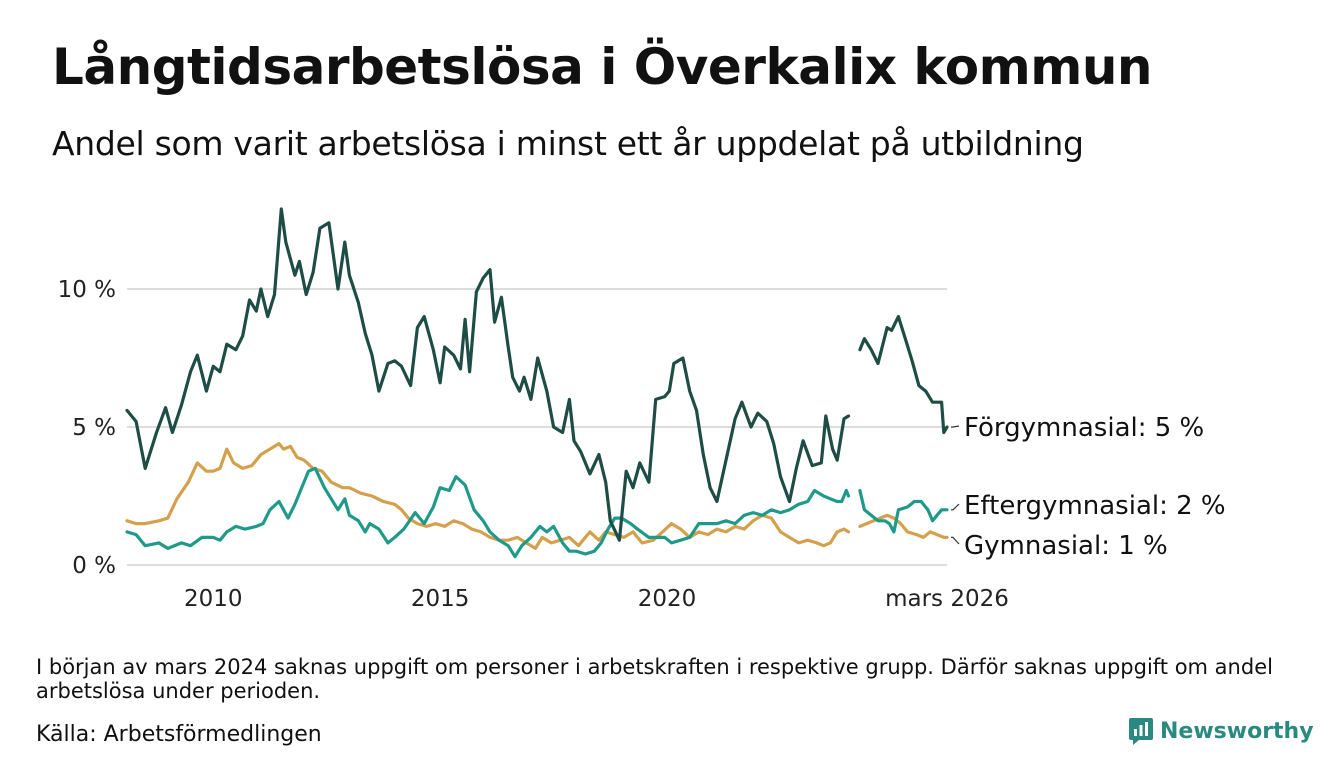 The height and width of the screenshot is (780, 1340). Describe the element at coordinates (440, 599) in the screenshot. I see `x-tick-label: 2015` at that location.